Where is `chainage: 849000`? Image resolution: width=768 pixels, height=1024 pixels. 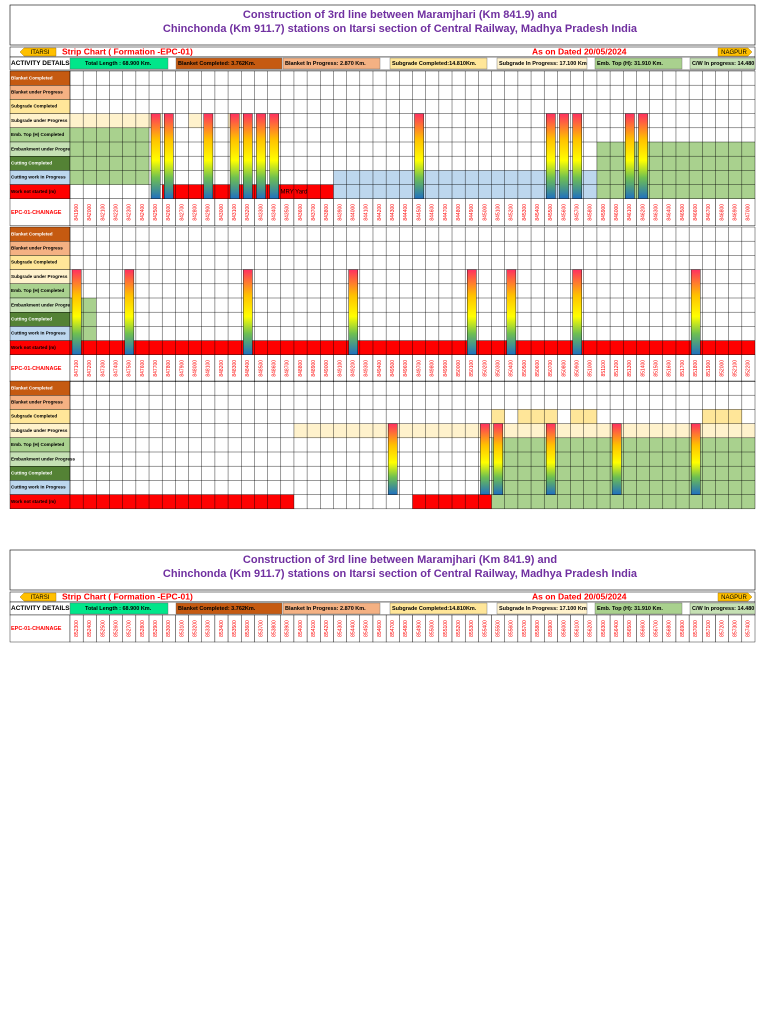
chainage: 849000 is located at coordinates (327, 368).